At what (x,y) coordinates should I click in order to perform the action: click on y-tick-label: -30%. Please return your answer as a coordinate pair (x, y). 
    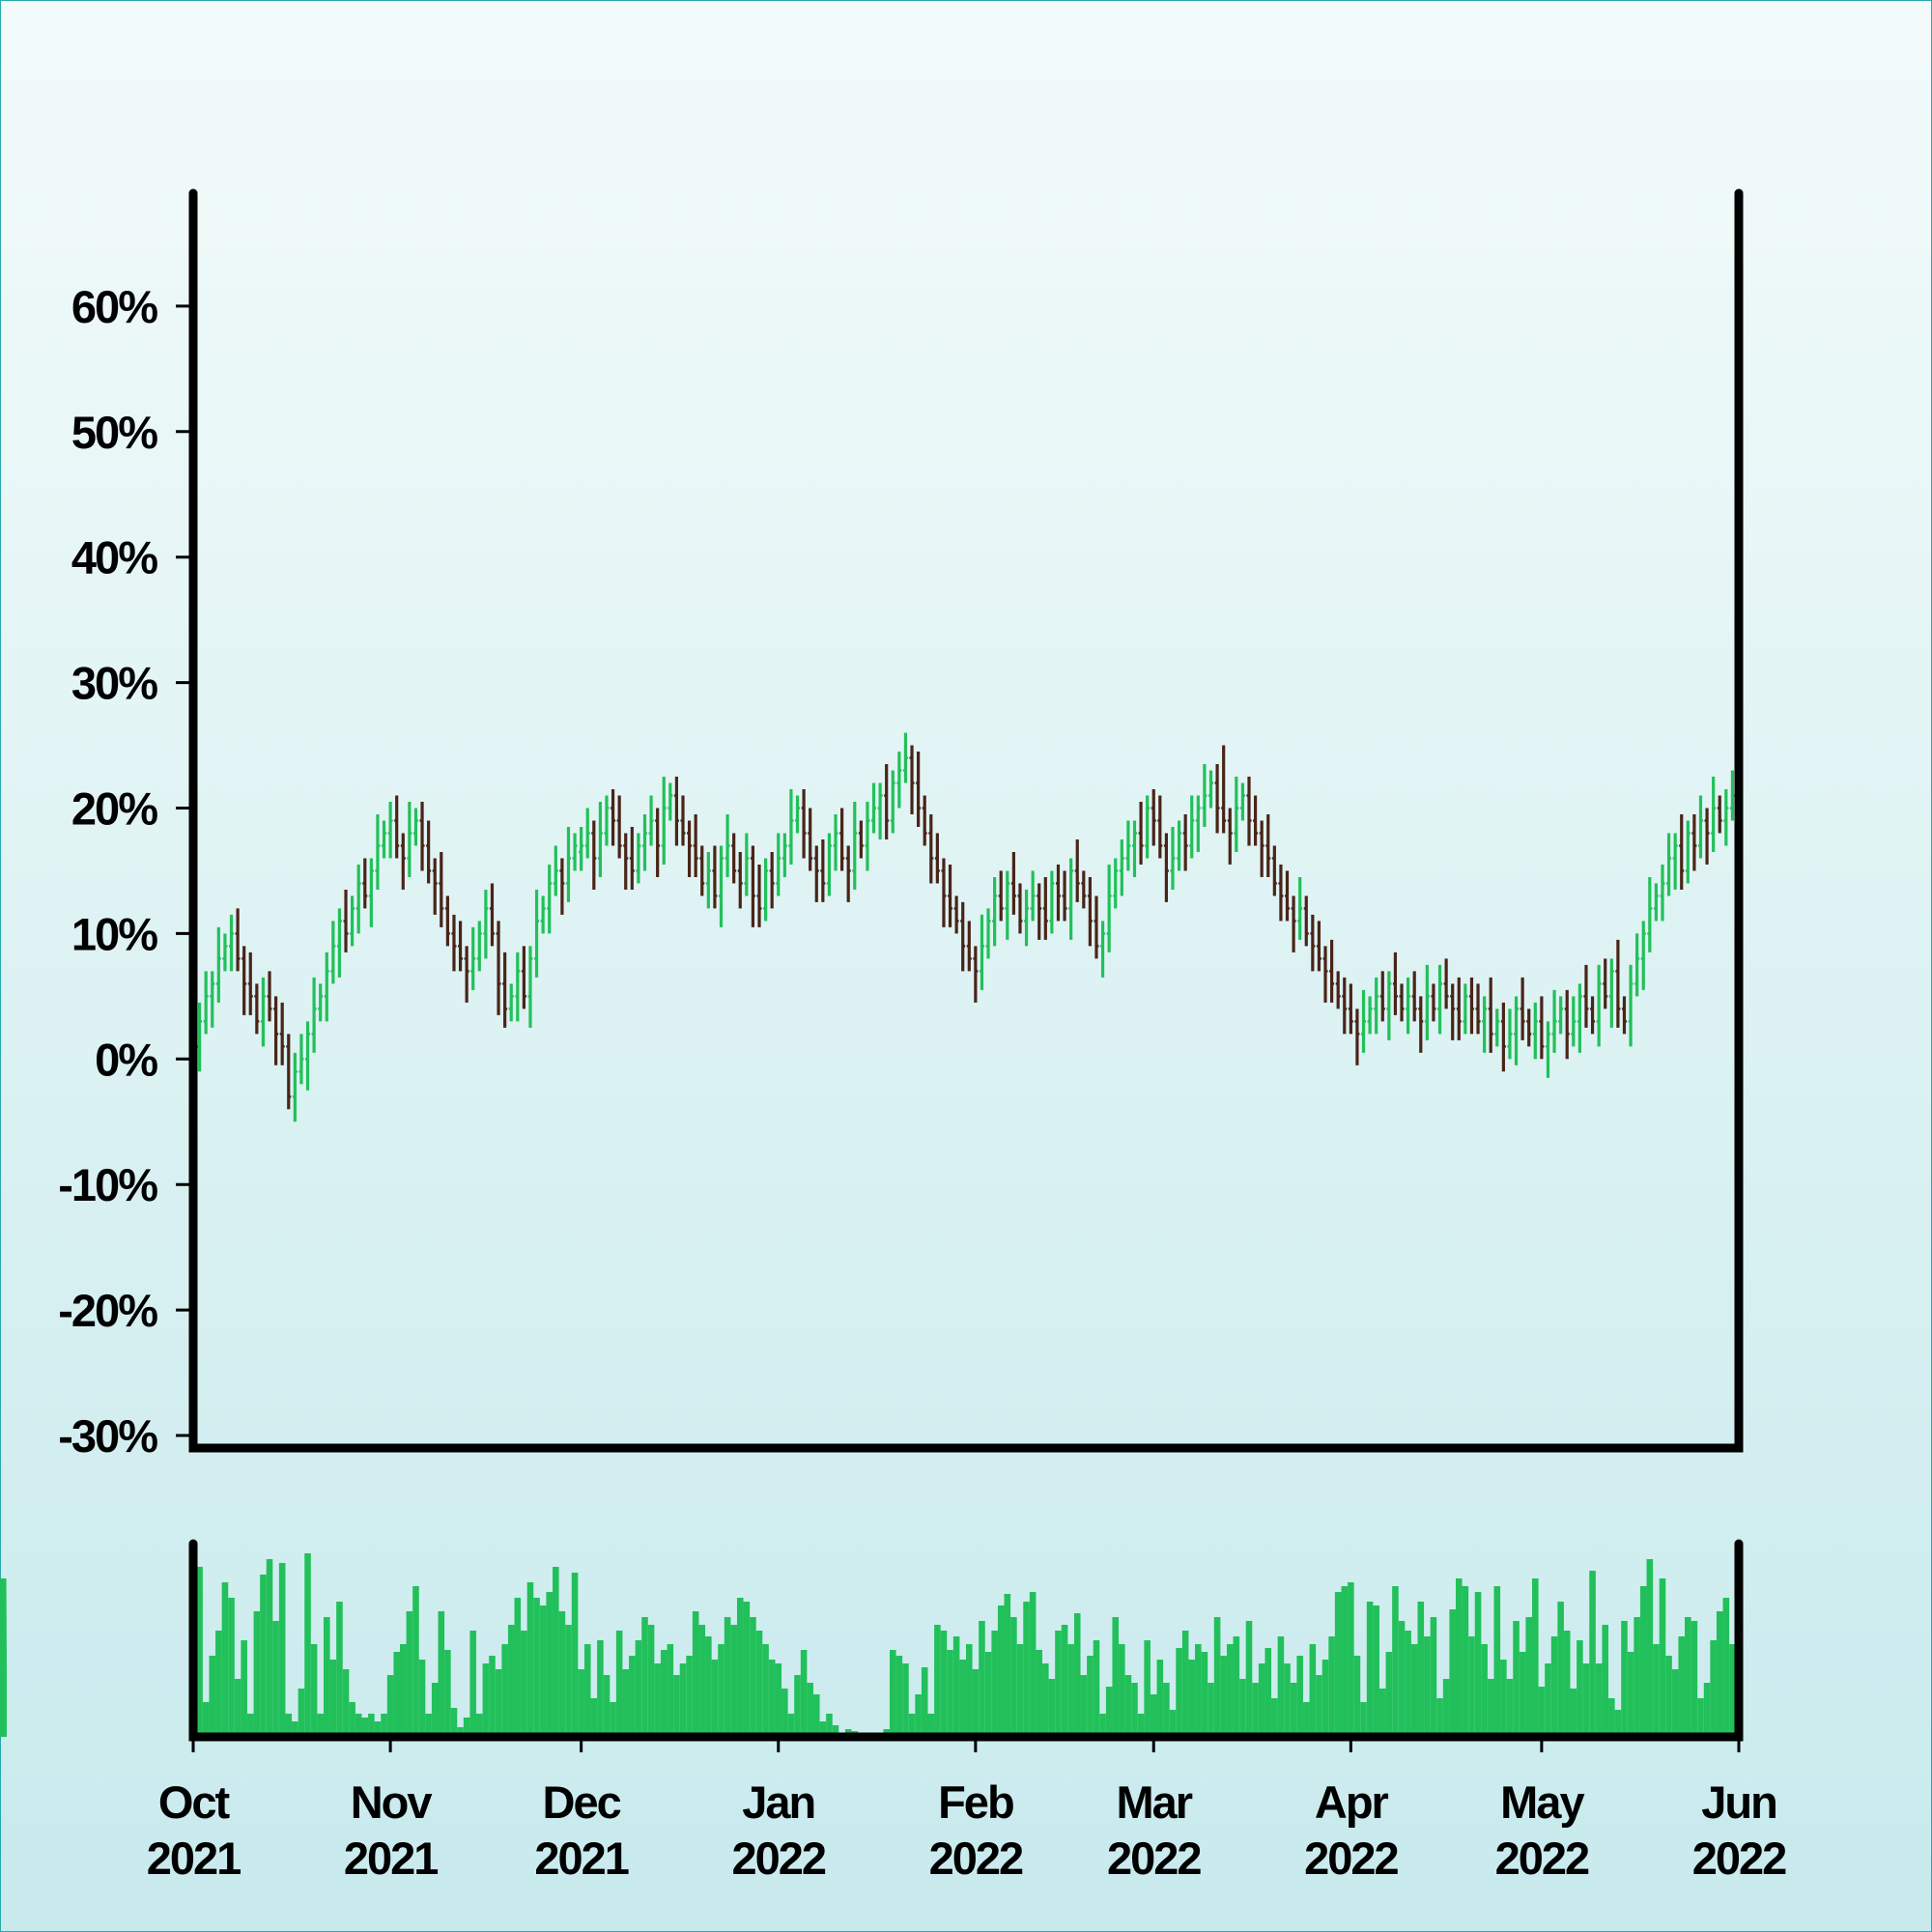
    Looking at the image, I should click on (107, 1436).